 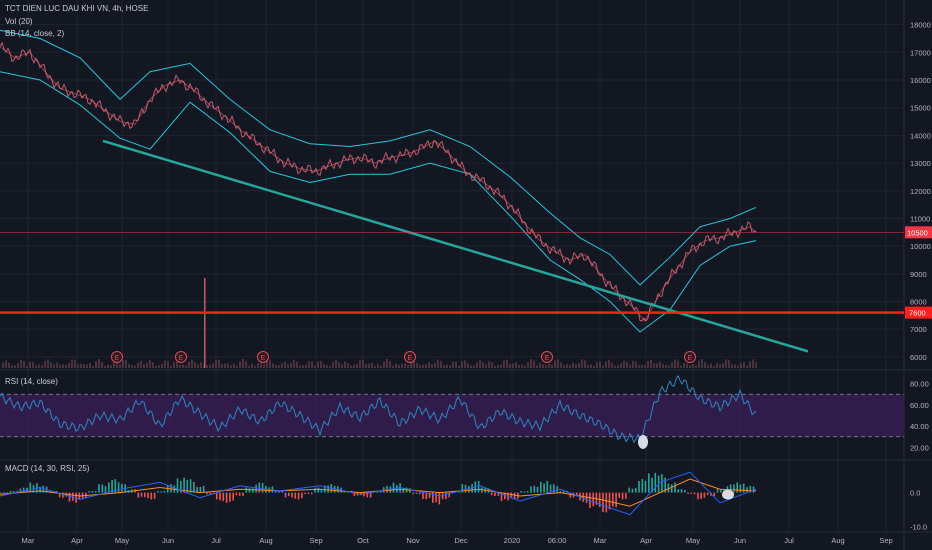 I want to click on time-tick-label: Aug, so click(x=265, y=540).